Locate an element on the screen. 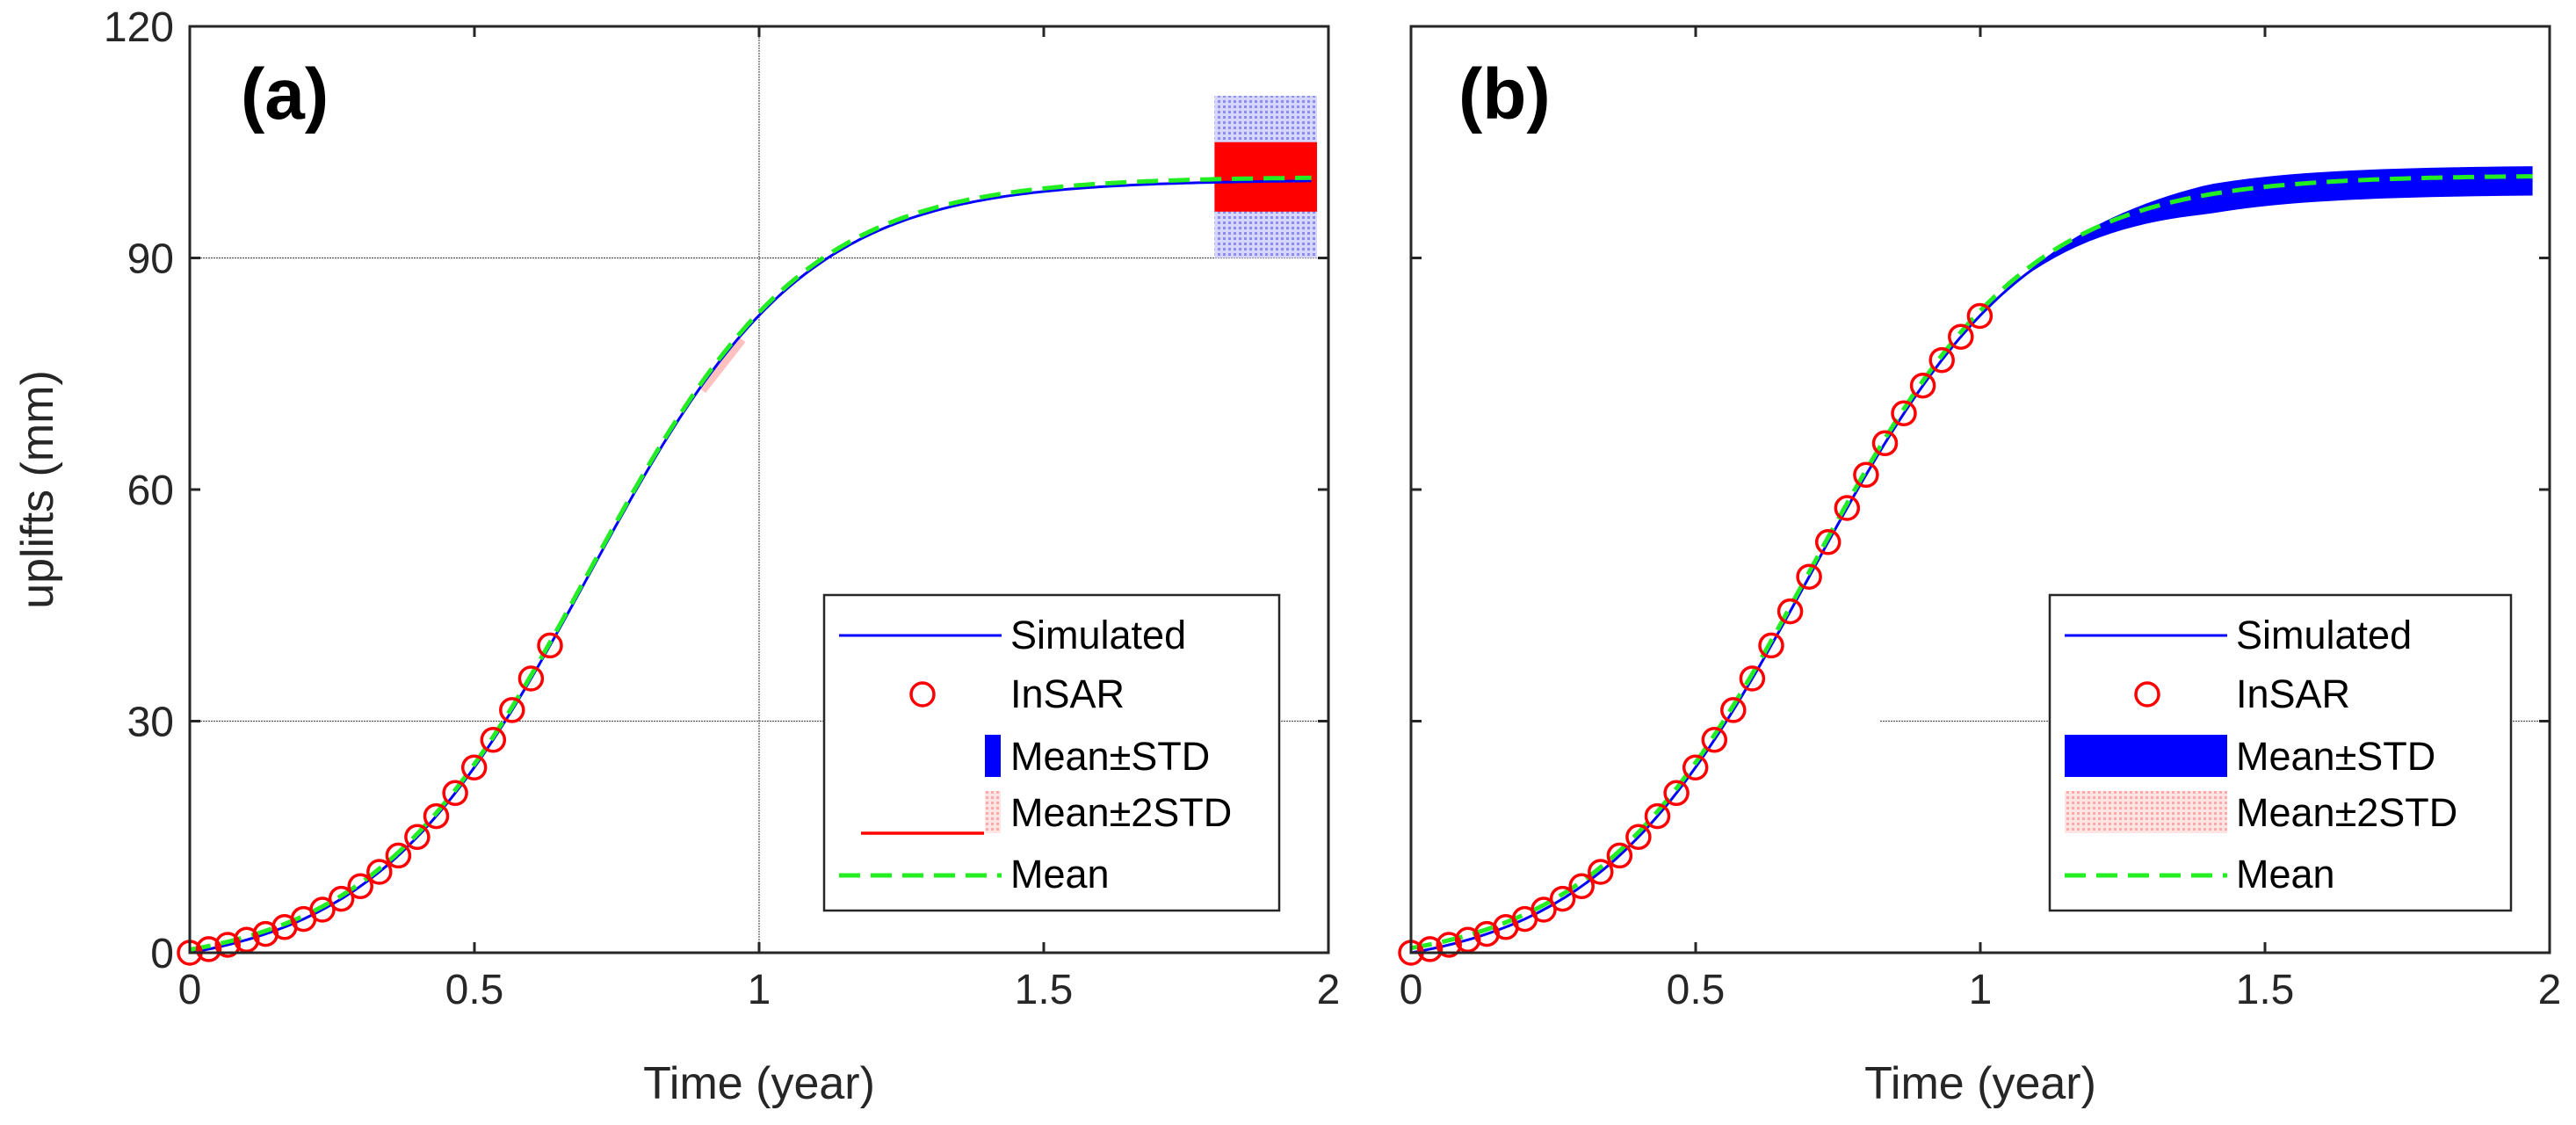 This screenshot has width=2576, height=1125. legend-a: Simulated InSAR Mean±STD Mean±2STD Mean is located at coordinates (1051, 752).